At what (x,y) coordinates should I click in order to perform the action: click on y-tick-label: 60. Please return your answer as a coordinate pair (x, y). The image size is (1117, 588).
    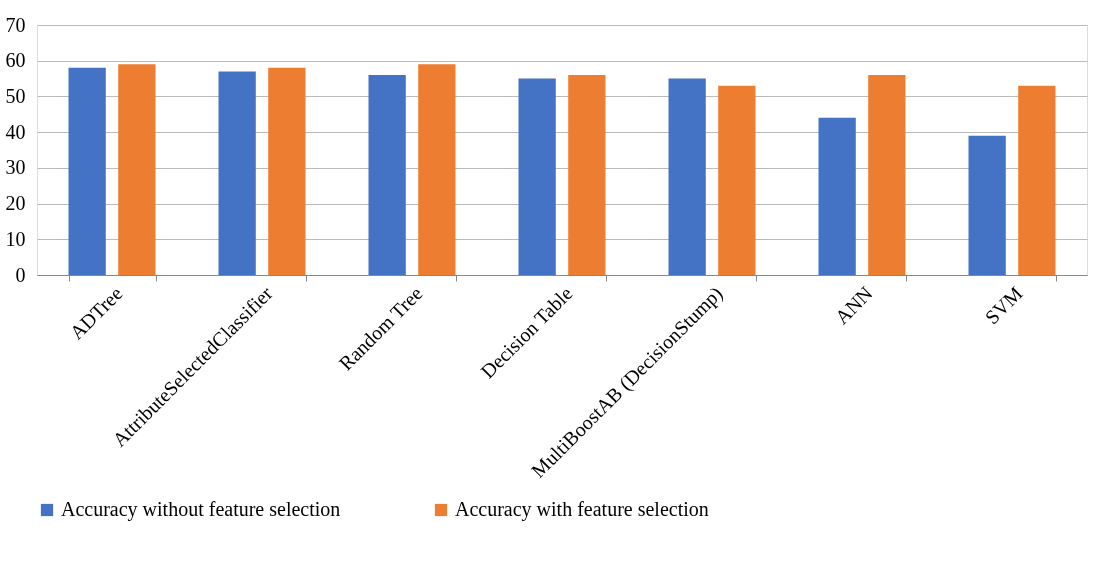
    Looking at the image, I should click on (15, 60).